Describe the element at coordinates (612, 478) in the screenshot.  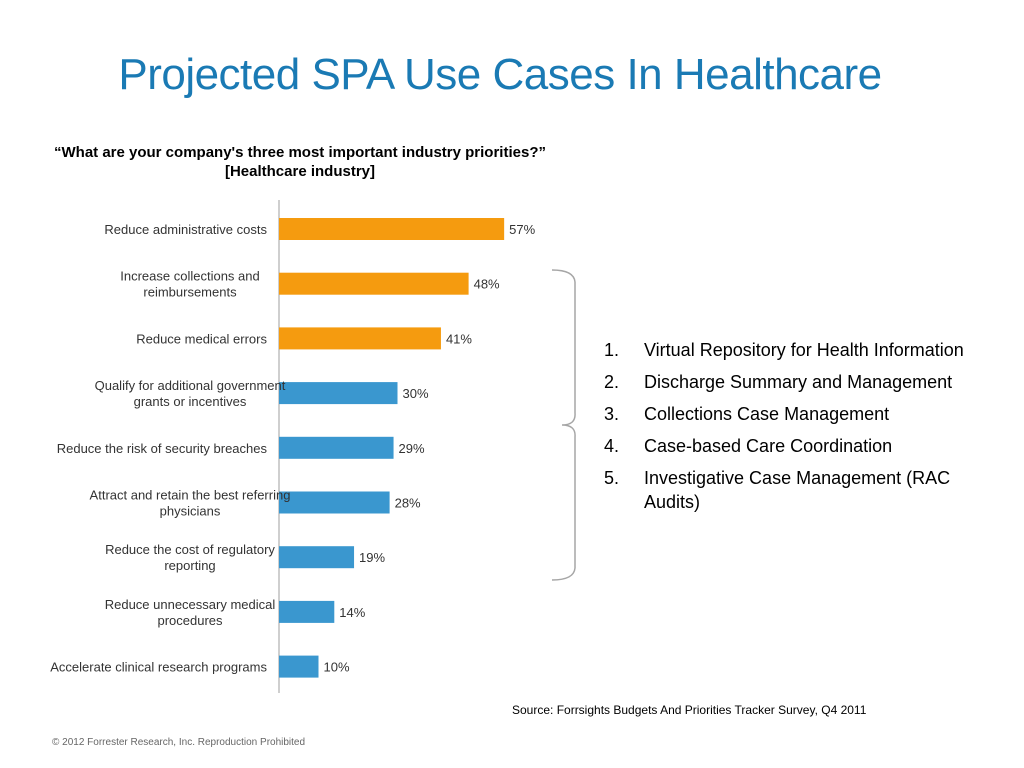
I see `use-case-number: 5.` at that location.